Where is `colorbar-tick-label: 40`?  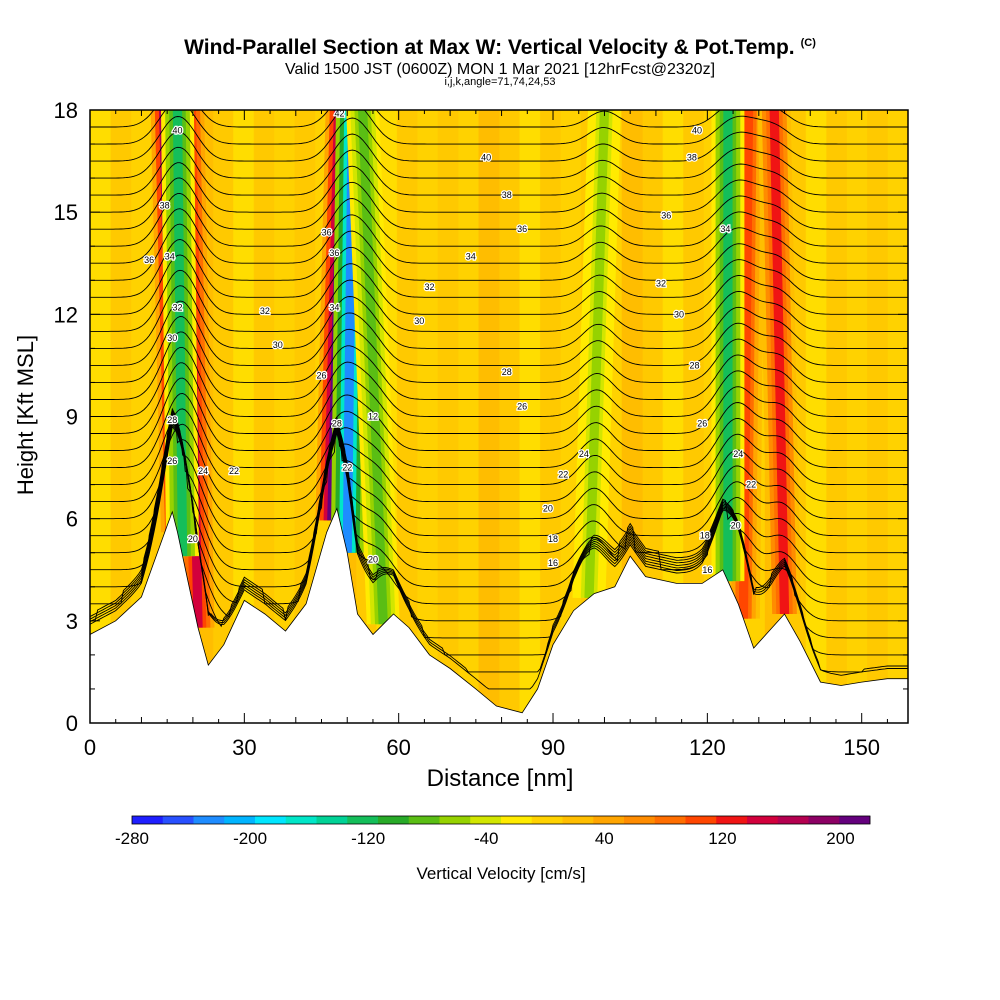
colorbar-tick-label: 40 is located at coordinates (604, 838).